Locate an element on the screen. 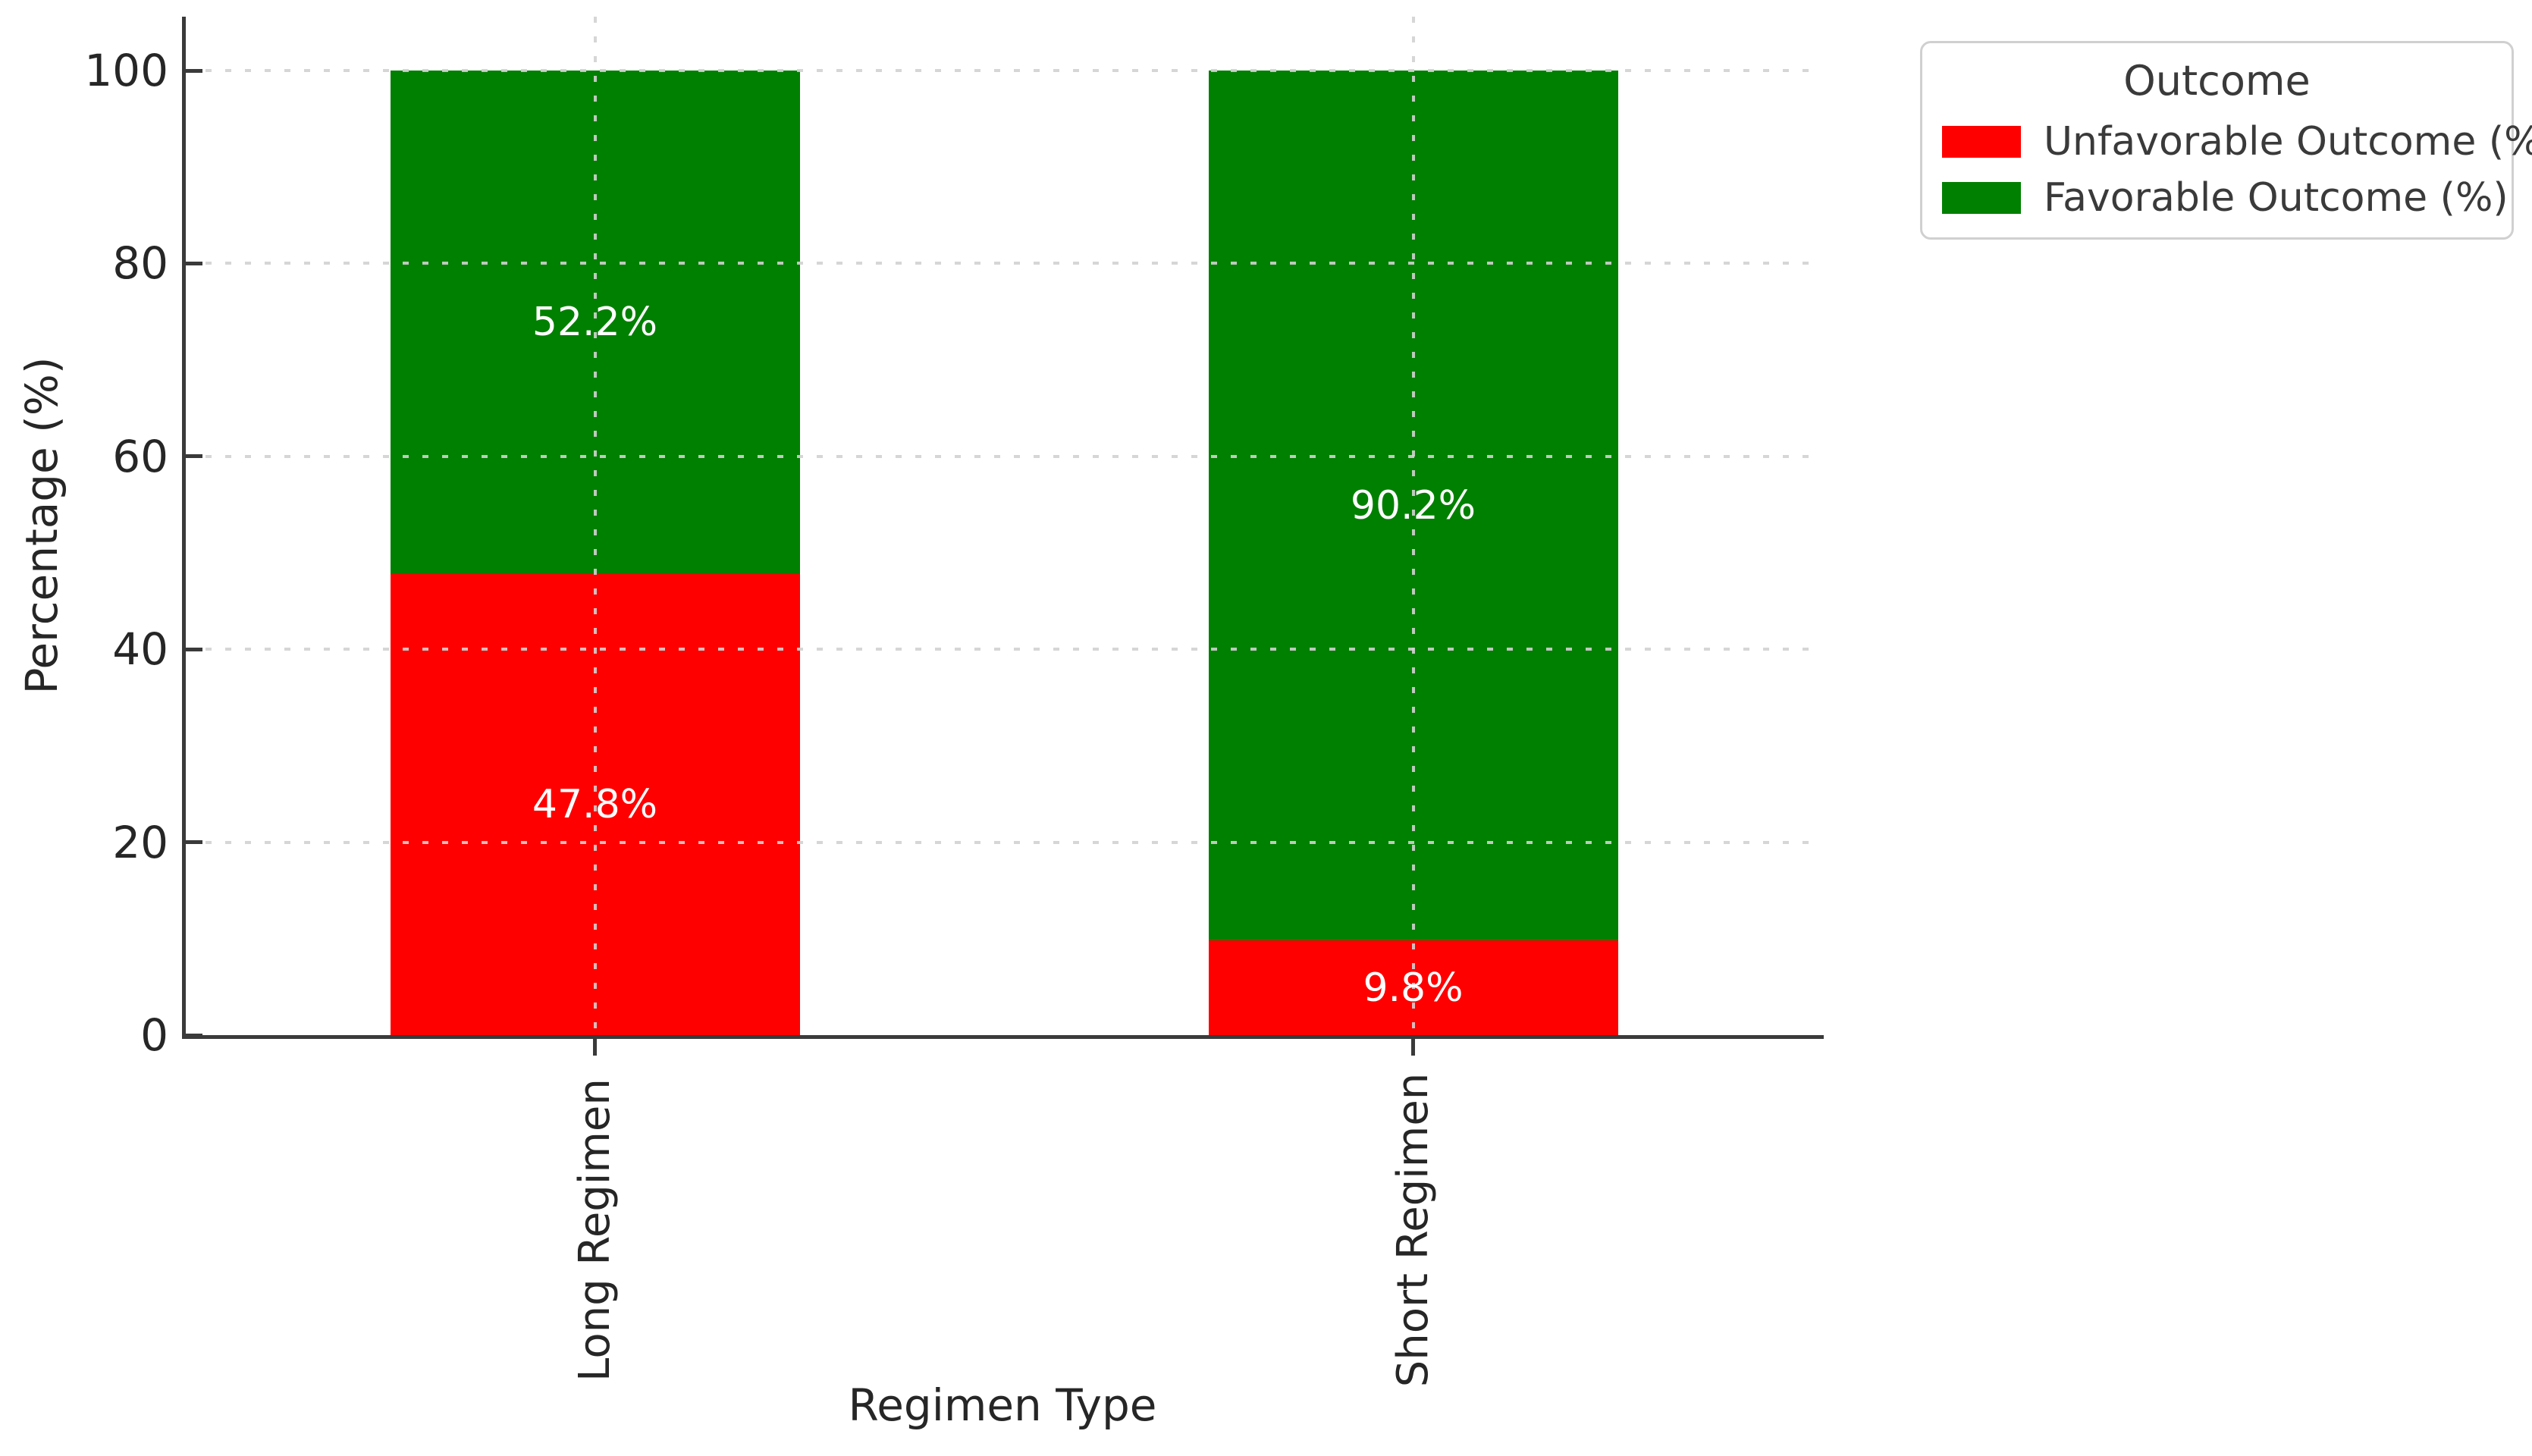 Image resolution: width=2532 pixels, height=1456 pixels. y-tick-label: 80 is located at coordinates (140, 263).